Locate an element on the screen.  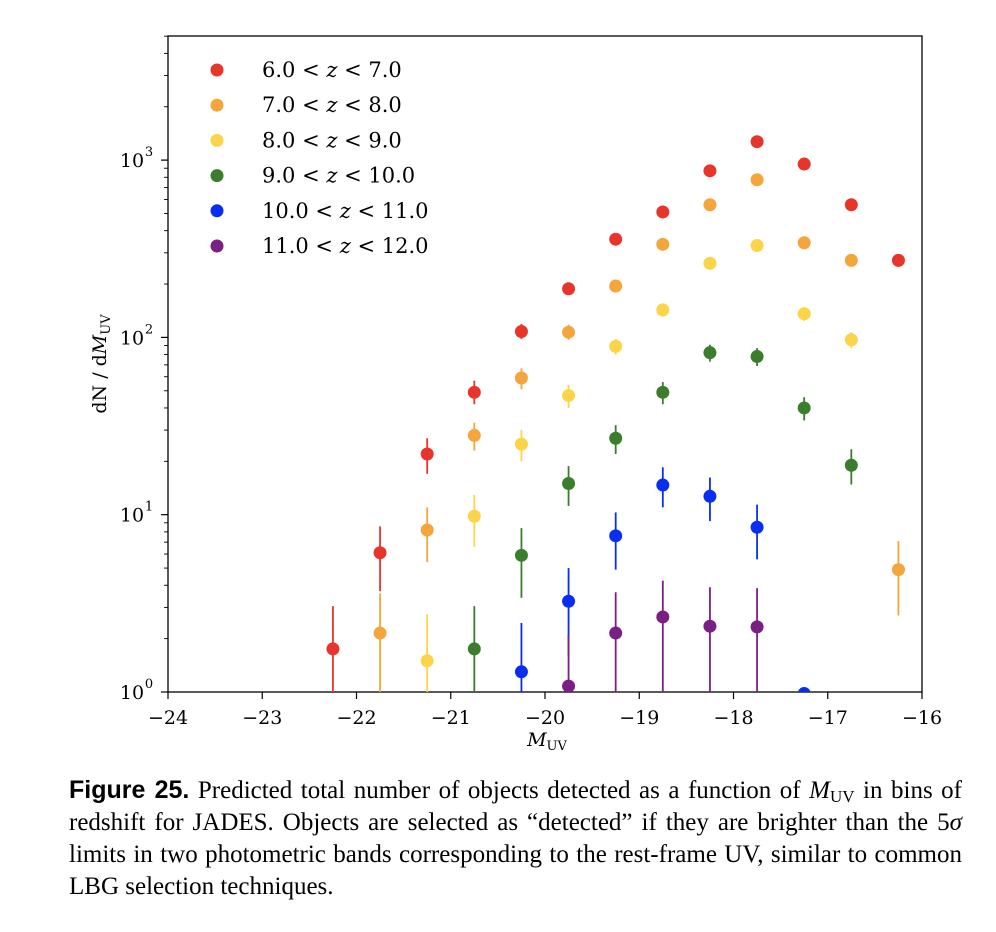
x-tick-label: −23 is located at coordinates (262, 718).